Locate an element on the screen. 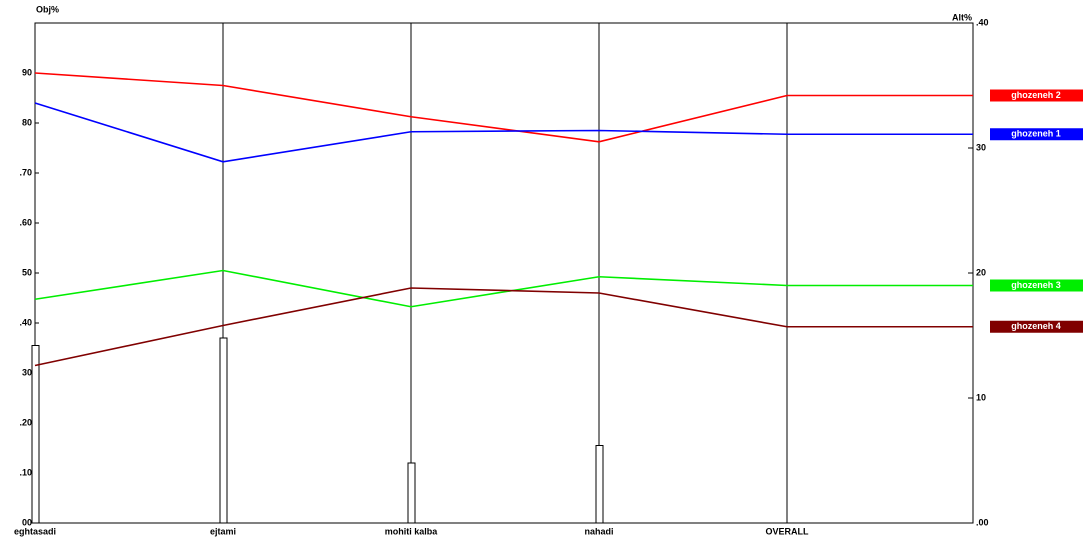 Image resolution: width=1083 pixels, height=538 pixels. legend-label: ghozeneh 2 is located at coordinates (1036, 95).